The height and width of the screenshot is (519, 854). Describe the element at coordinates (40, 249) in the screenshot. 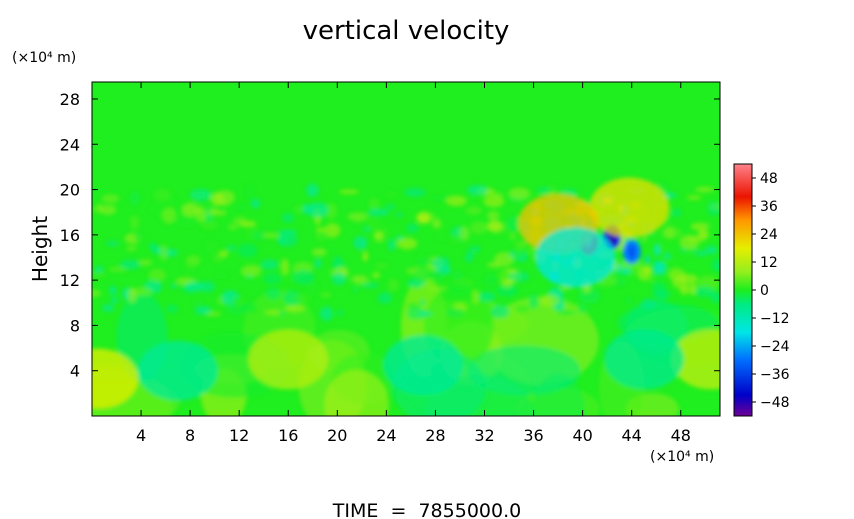

I see `y-axis-label: Height` at that location.